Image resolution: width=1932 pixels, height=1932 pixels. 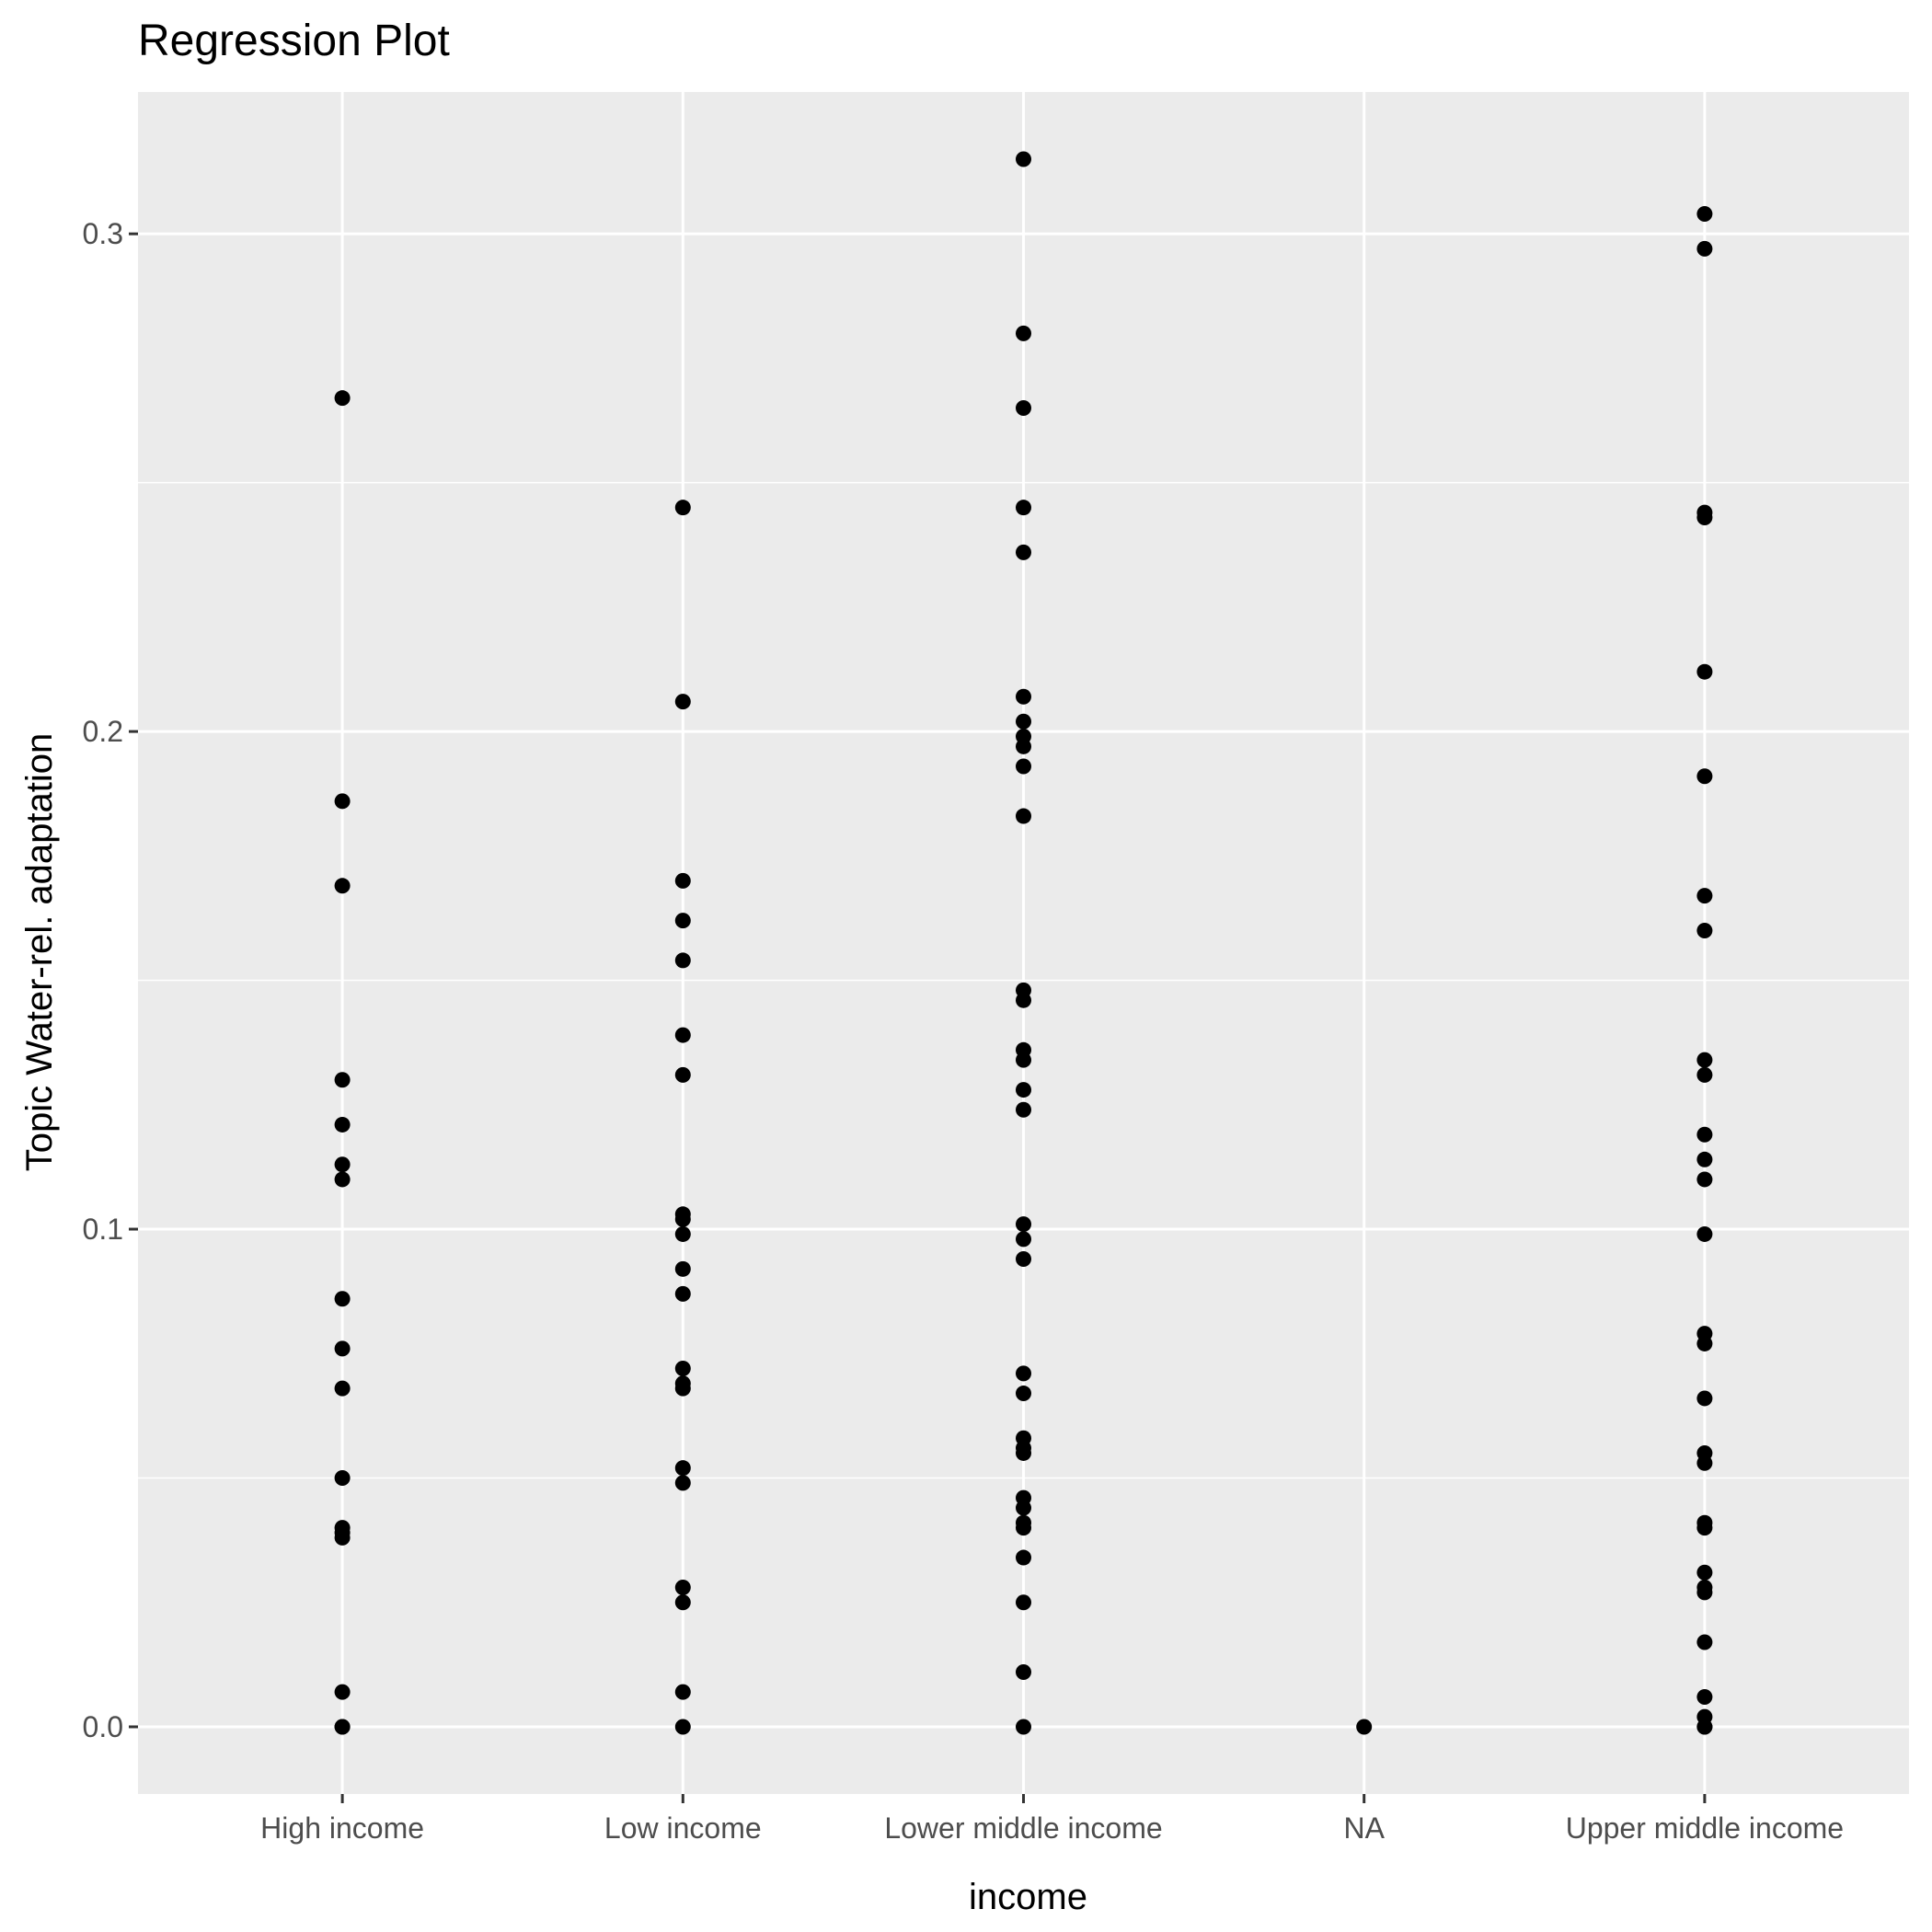 What do you see at coordinates (294, 41) in the screenshot?
I see `chart-title: Regression Plot` at bounding box center [294, 41].